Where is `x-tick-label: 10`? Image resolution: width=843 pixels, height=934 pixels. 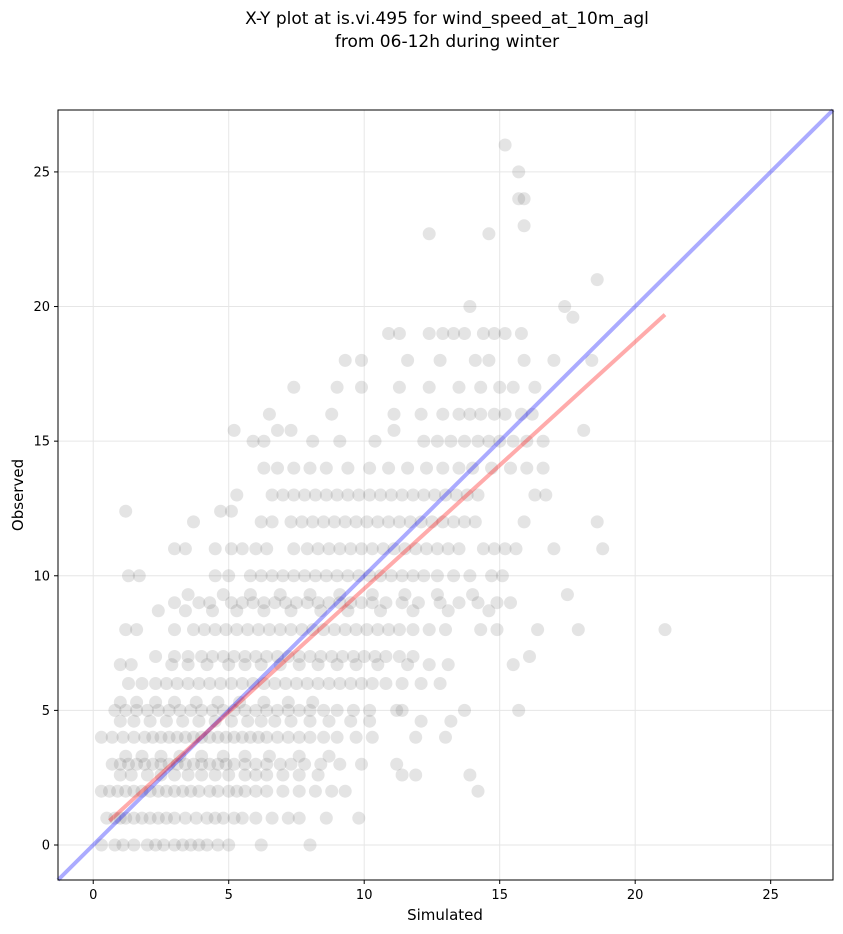 x-tick-label: 10 is located at coordinates (364, 895).